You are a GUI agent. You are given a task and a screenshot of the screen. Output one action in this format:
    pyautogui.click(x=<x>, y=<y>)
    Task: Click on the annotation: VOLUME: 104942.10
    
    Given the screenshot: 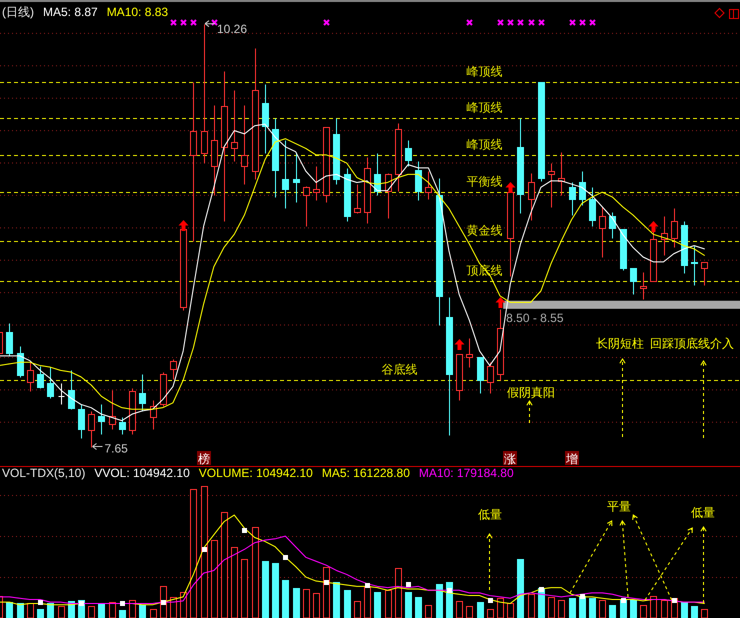 What is the action you would take?
    pyautogui.click(x=256, y=473)
    